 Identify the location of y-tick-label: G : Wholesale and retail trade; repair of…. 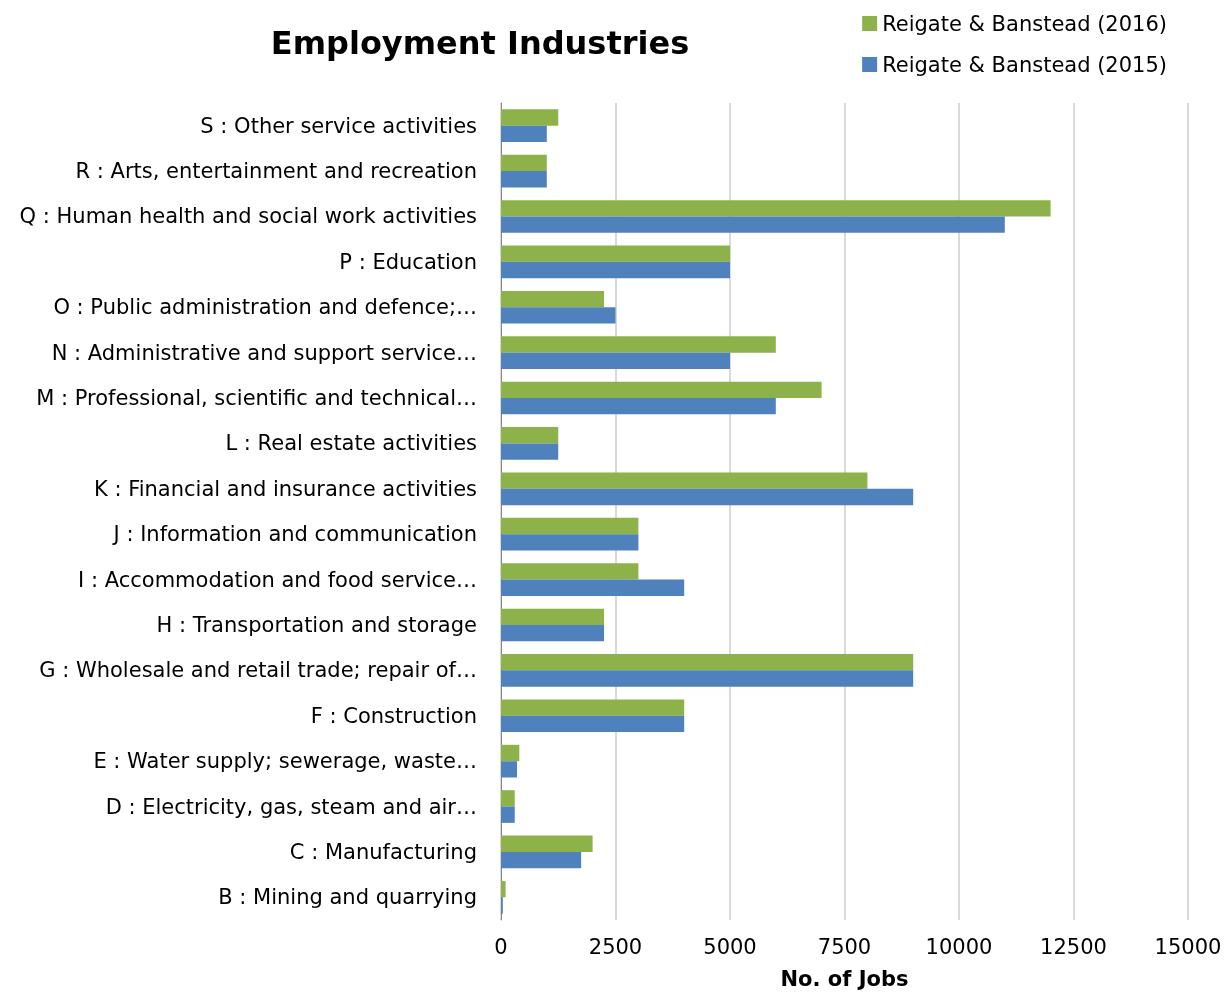
(258, 670).